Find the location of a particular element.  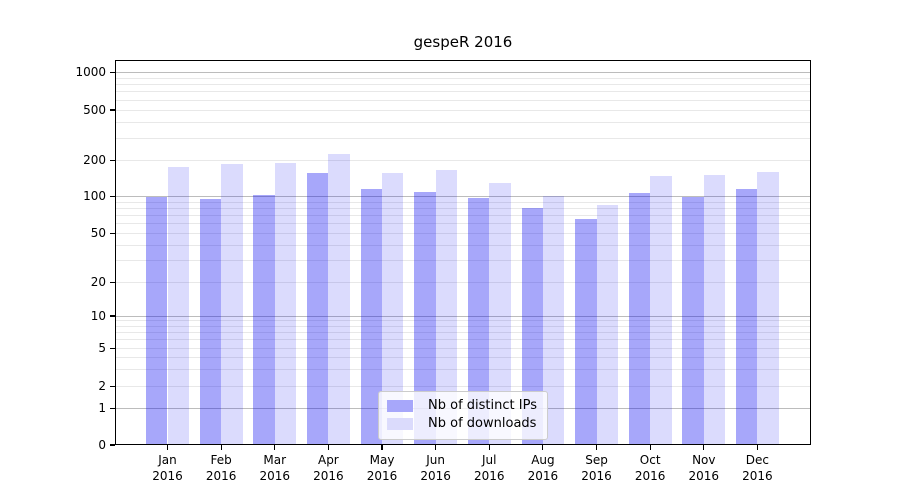

bar-nb-of-downloads-sep-2016 is located at coordinates (607, 325).